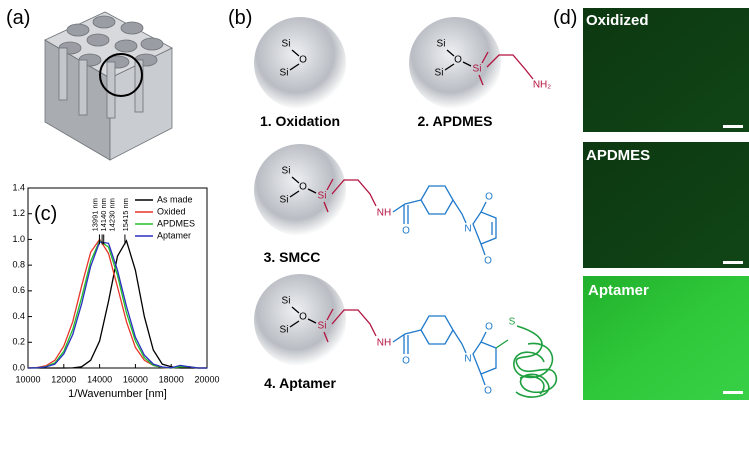  Describe the element at coordinates (103, 214) in the screenshot. I see `peak-annotation: 14140 nm` at that location.